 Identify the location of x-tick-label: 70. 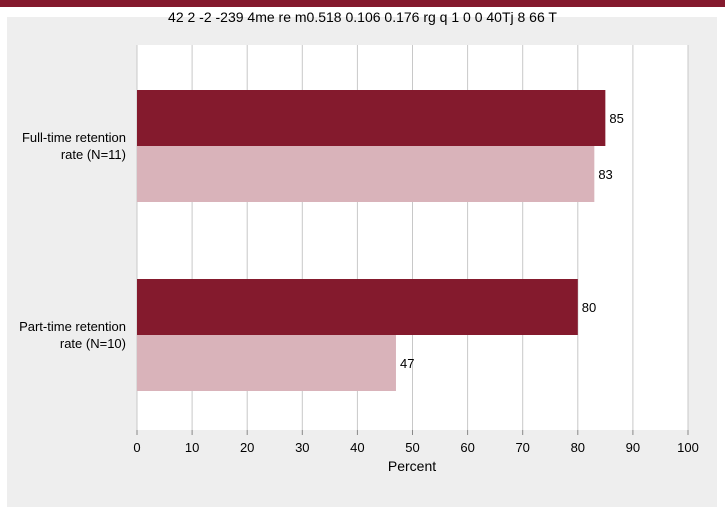
(522, 447).